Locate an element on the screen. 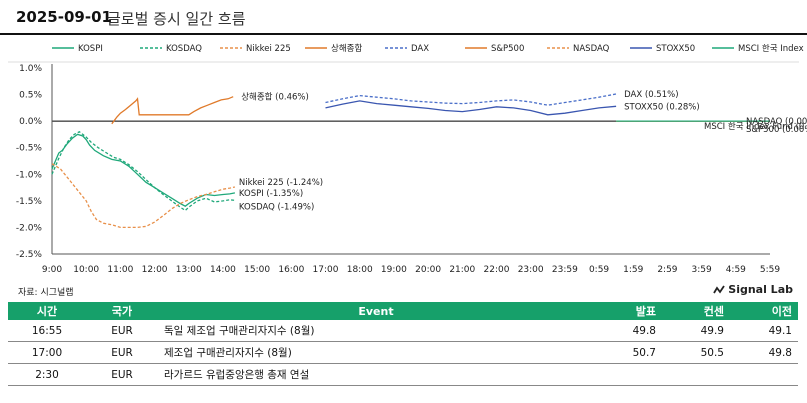 This screenshot has width=807, height=403. y-tick-label: 0.5% is located at coordinates (30, 96).